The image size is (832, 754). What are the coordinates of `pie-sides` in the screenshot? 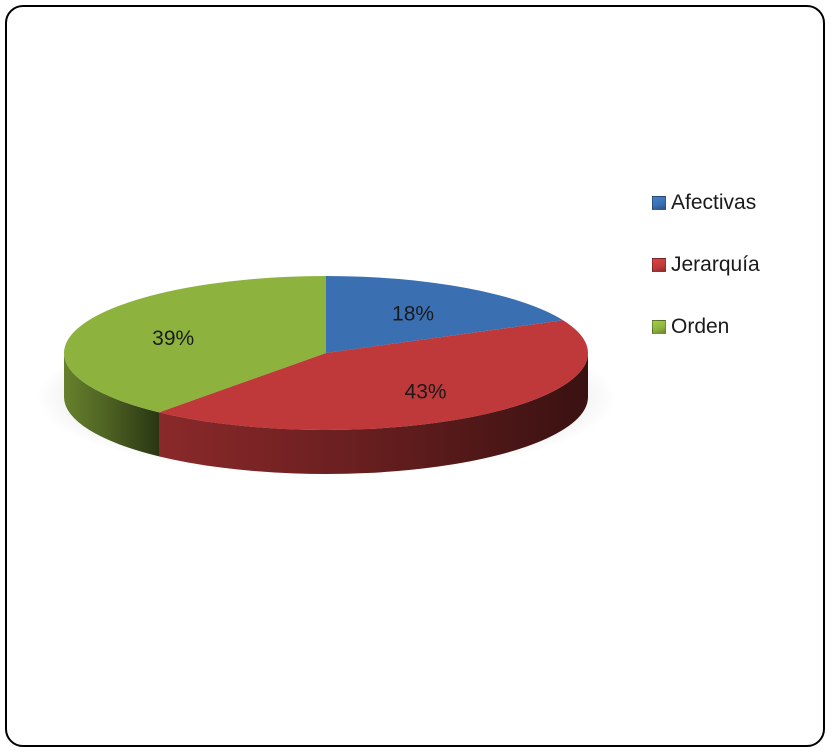 It's located at (325, 414).